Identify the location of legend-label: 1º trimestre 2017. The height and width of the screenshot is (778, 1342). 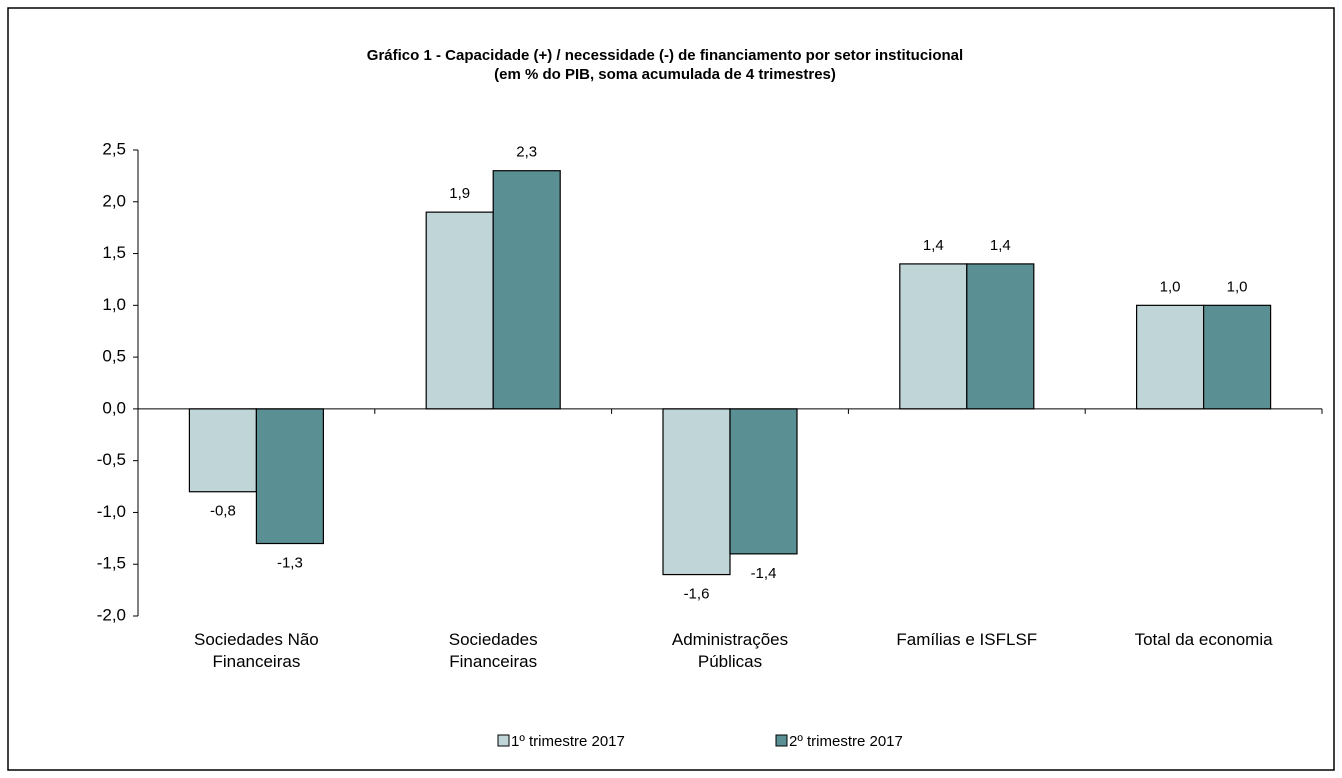
(568, 741).